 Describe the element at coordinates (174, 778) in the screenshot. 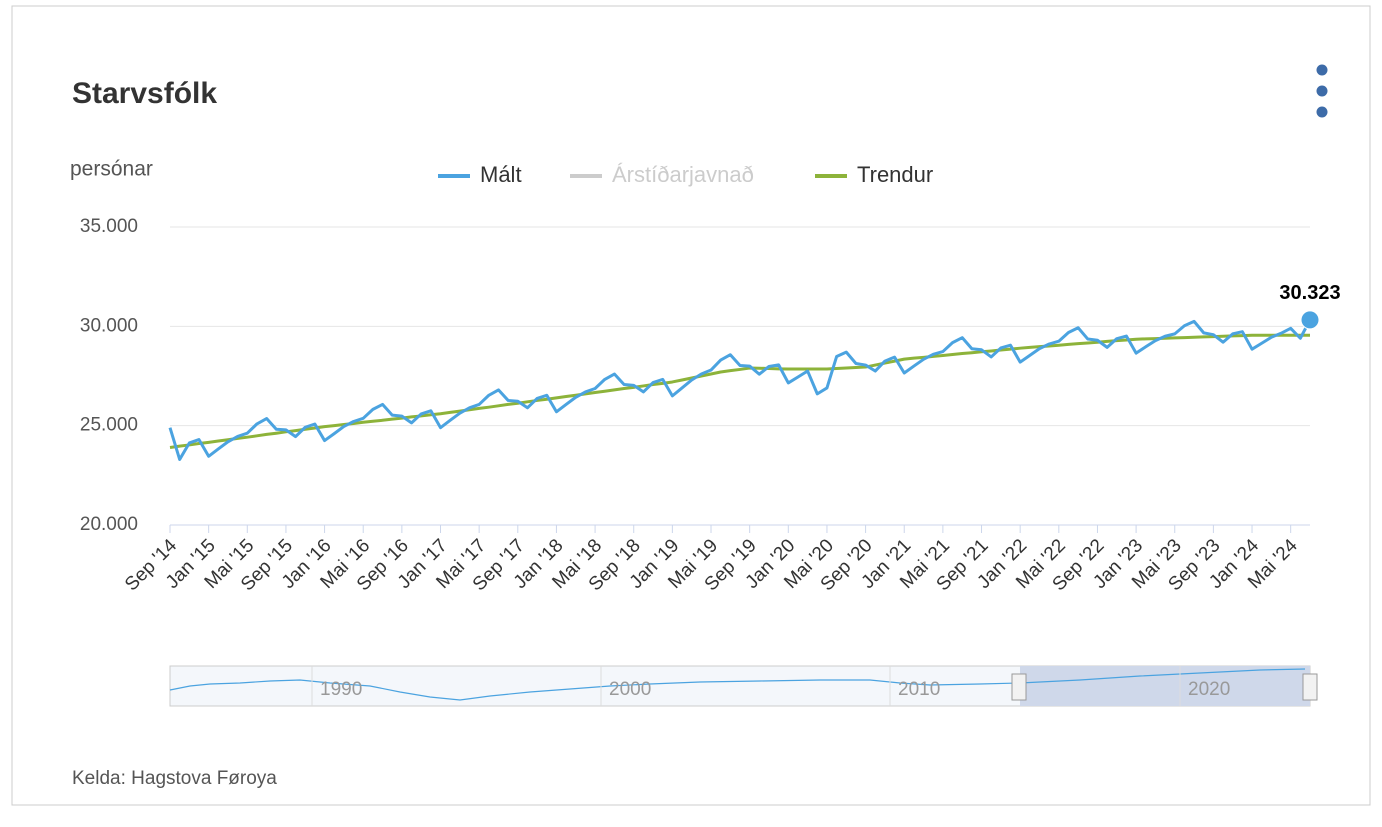

I see `source: Kelda: Hagstova Føroya` at that location.